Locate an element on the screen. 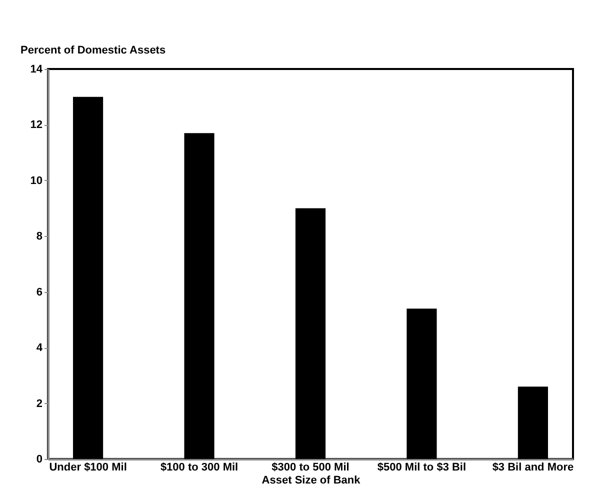  y-tick-label: 10 is located at coordinates (36, 180).